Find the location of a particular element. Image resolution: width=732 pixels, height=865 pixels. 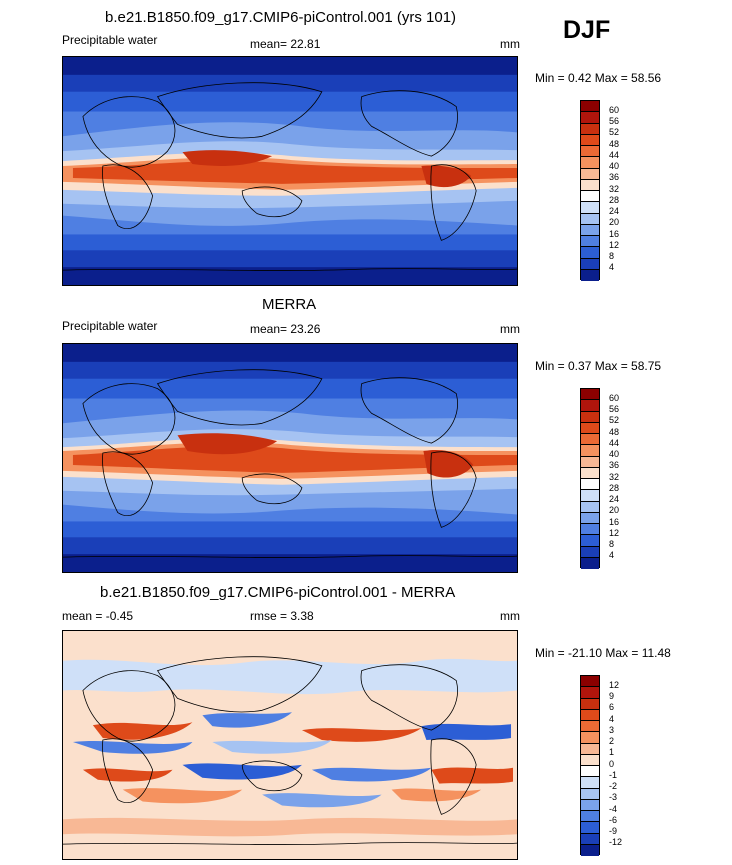

panel-3-colorbar-tick: 2 is located at coordinates (612, 741).